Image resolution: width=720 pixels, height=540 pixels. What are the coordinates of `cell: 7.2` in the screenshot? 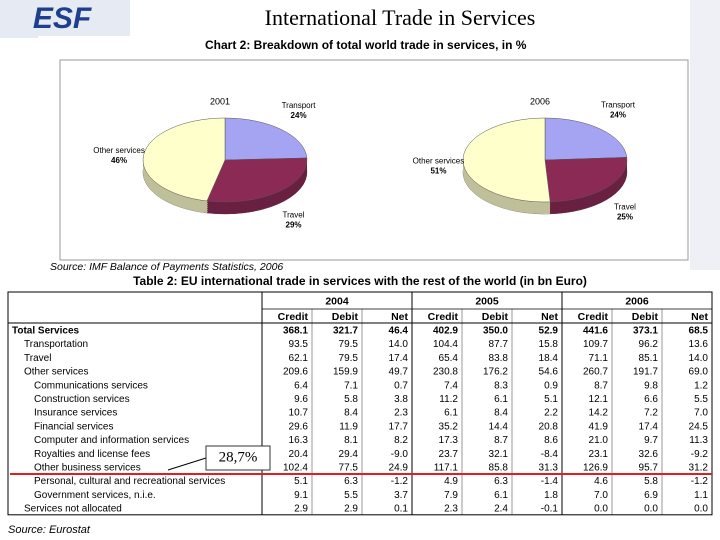 It's located at (651, 413).